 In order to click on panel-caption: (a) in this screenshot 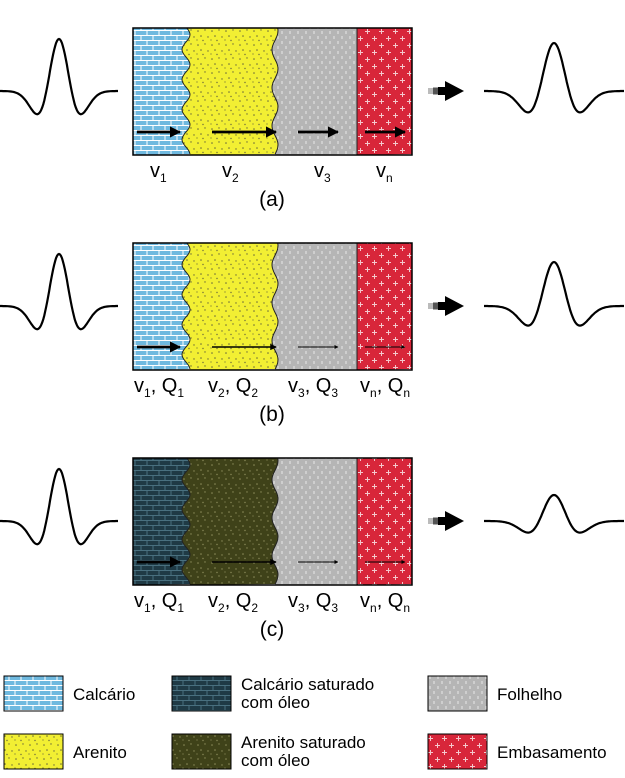, I will do `click(272, 199)`.